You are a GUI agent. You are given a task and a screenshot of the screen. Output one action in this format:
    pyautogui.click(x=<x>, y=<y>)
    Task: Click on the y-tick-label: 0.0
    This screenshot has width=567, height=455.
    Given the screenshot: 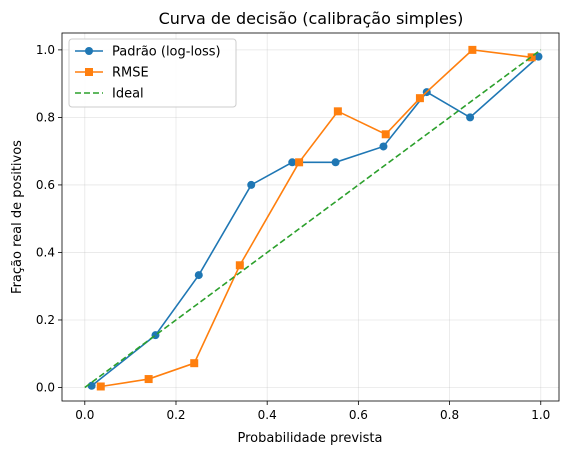 What is the action you would take?
    pyautogui.click(x=45, y=387)
    